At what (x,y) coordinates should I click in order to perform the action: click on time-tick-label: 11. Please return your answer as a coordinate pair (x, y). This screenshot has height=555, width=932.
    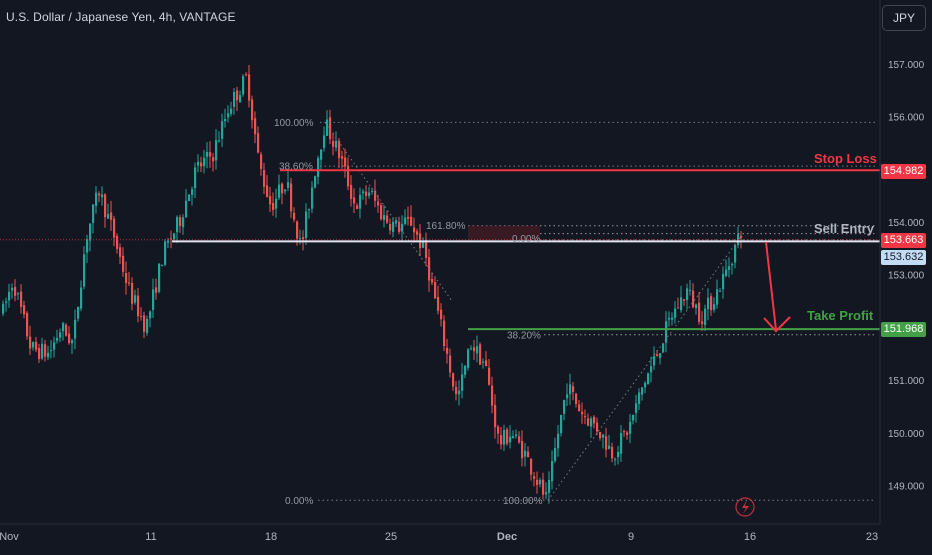
    Looking at the image, I should click on (150, 537).